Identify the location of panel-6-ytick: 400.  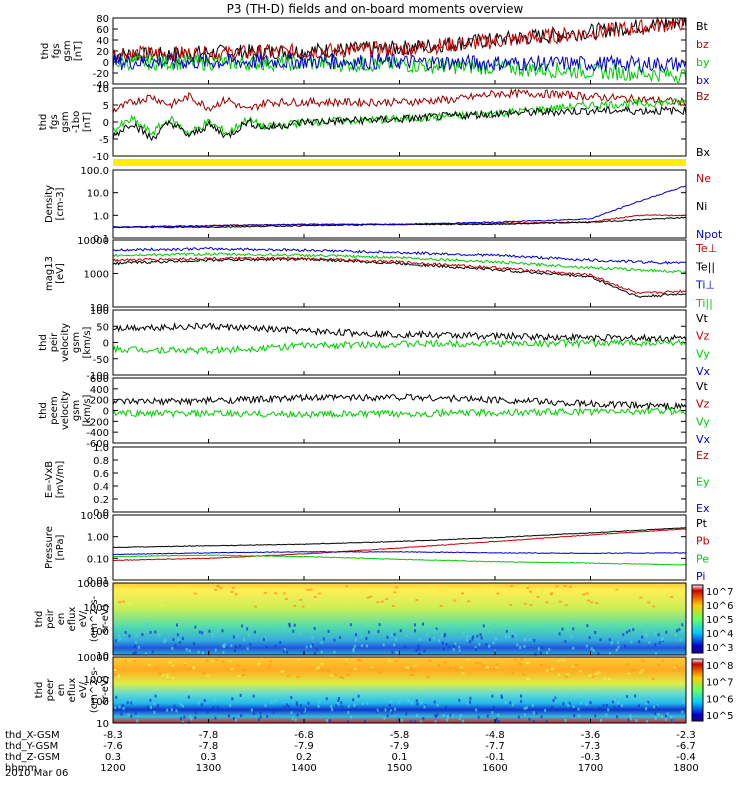
(99, 390).